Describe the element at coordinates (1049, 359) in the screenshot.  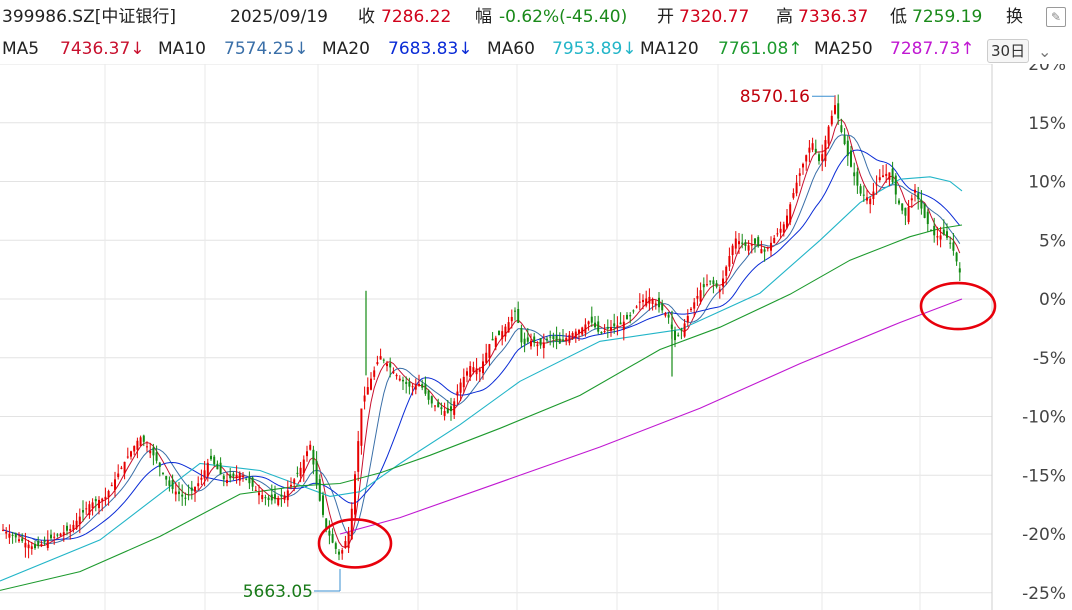
I see `y-tick-label: -5%` at that location.